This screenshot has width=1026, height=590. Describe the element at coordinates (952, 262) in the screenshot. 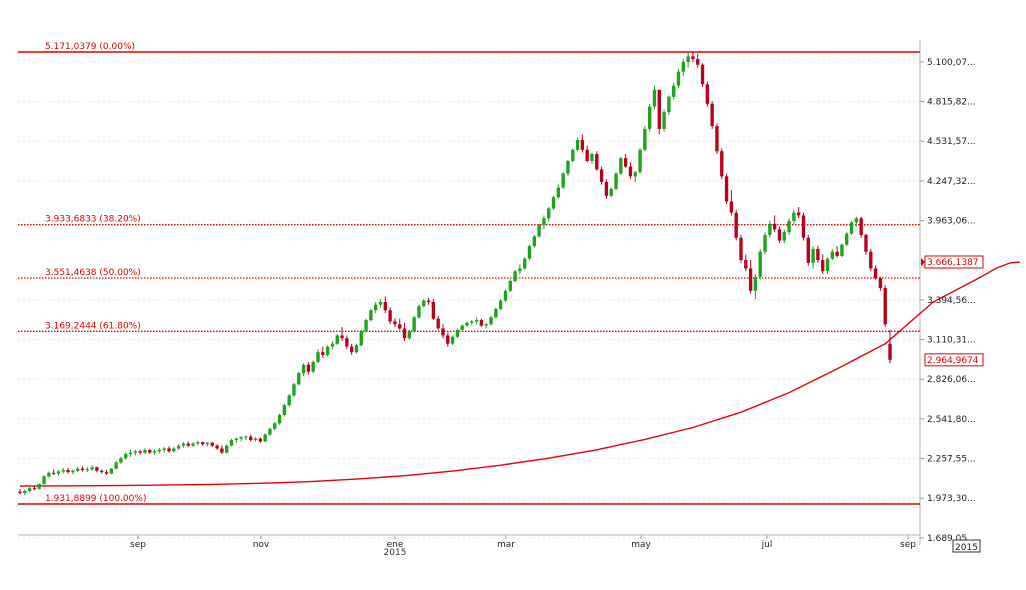

I see `moving-average-value: 3.666,1387` at that location.